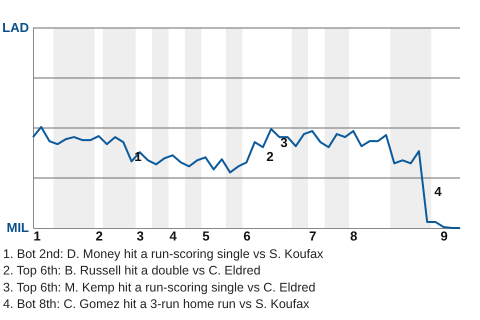 Image resolution: width=480 pixels, height=320 pixels. What do you see at coordinates (270, 156) in the screenshot?
I see `annotation: 2` at bounding box center [270, 156].